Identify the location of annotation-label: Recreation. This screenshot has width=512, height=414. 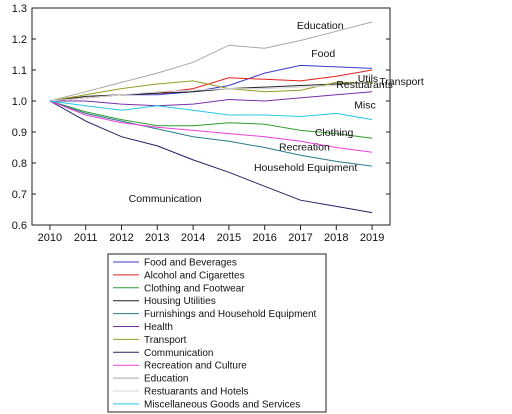
(304, 148).